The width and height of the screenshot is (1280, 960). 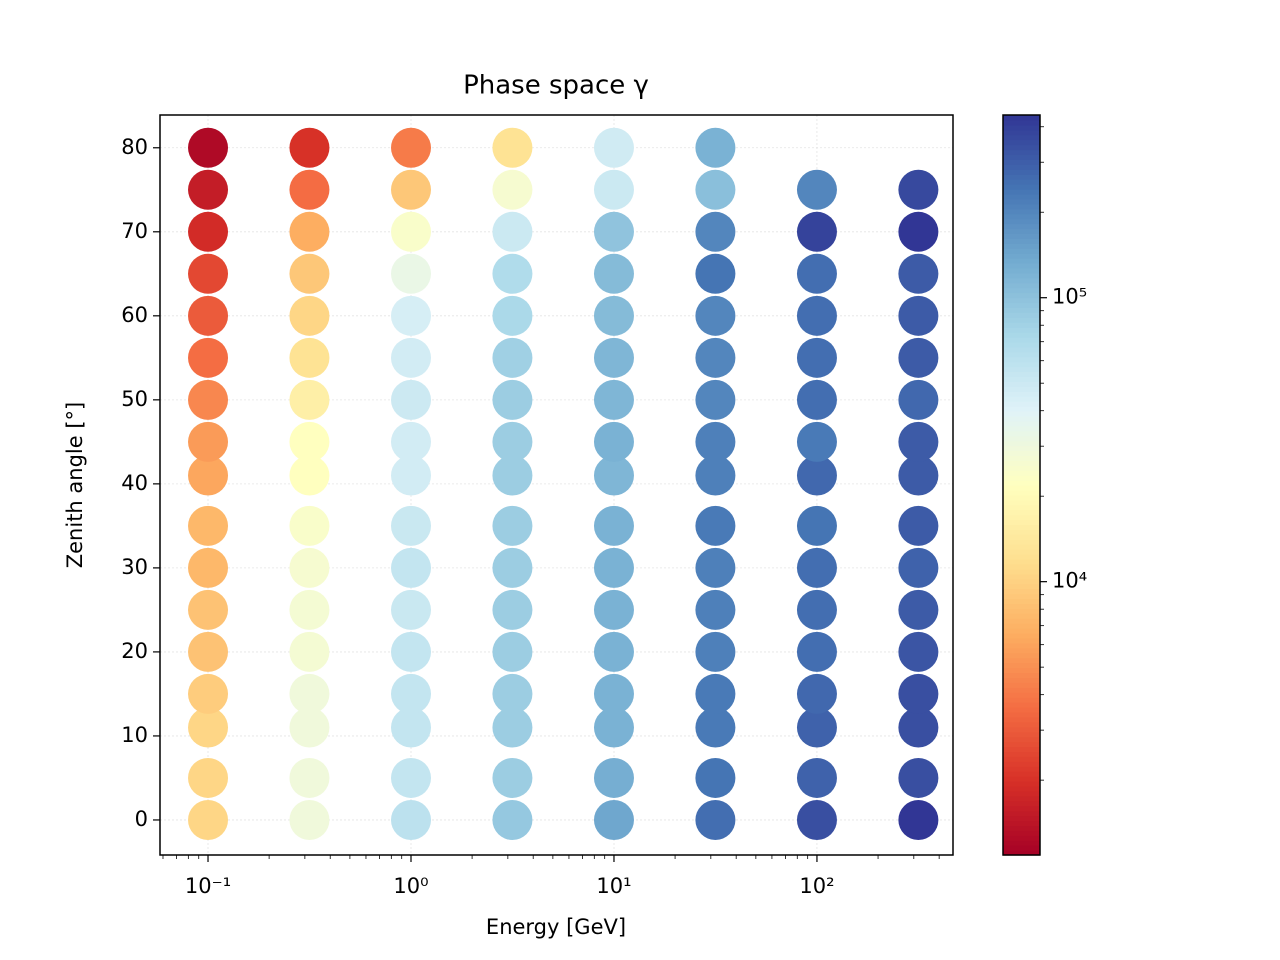 What do you see at coordinates (134, 567) in the screenshot?
I see `y-tick-label: 30` at bounding box center [134, 567].